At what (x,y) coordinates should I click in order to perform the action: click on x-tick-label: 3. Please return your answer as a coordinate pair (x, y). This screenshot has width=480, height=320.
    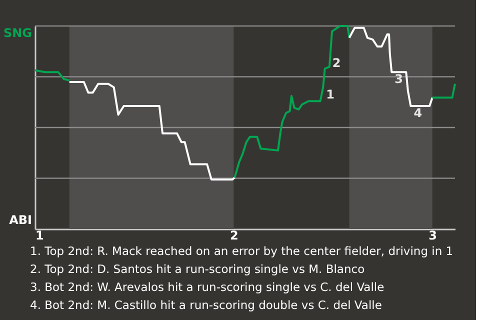
    Looking at the image, I should click on (433, 235).